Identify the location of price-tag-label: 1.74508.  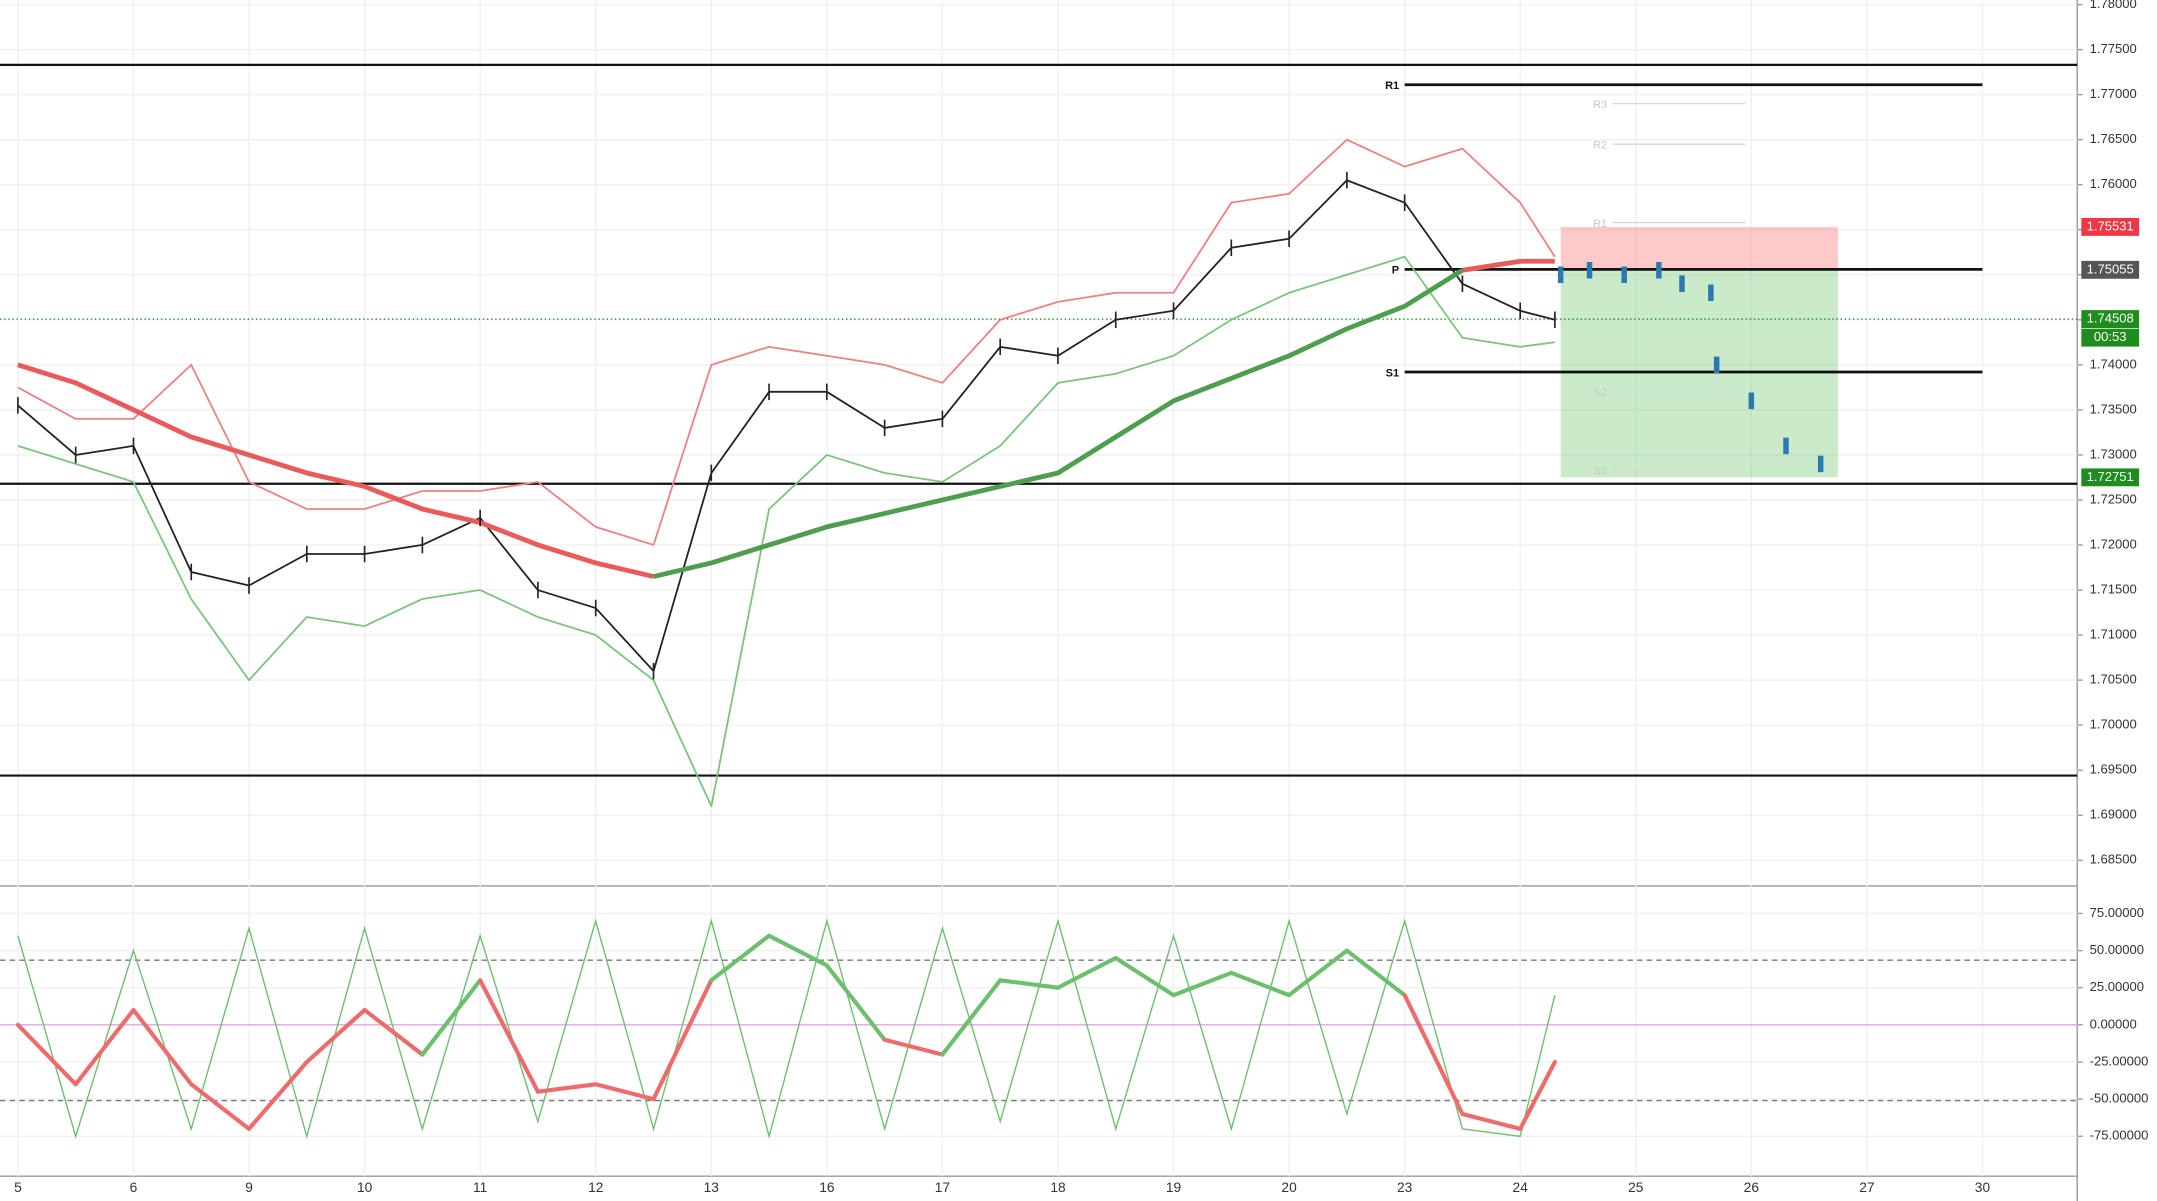
(2110, 318).